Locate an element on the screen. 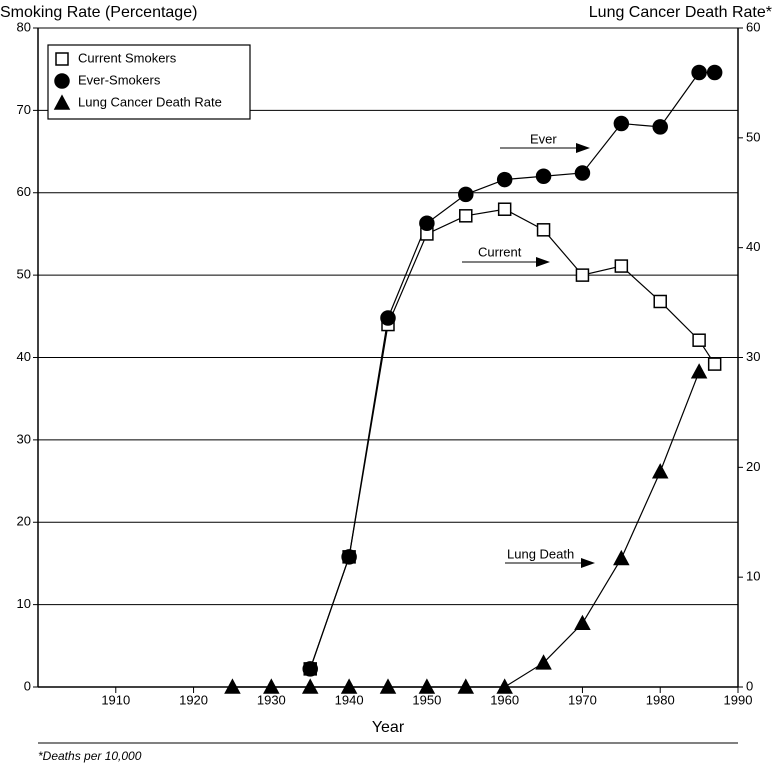 The width and height of the screenshot is (776, 765). y2-tick-label: 60 is located at coordinates (753, 26).